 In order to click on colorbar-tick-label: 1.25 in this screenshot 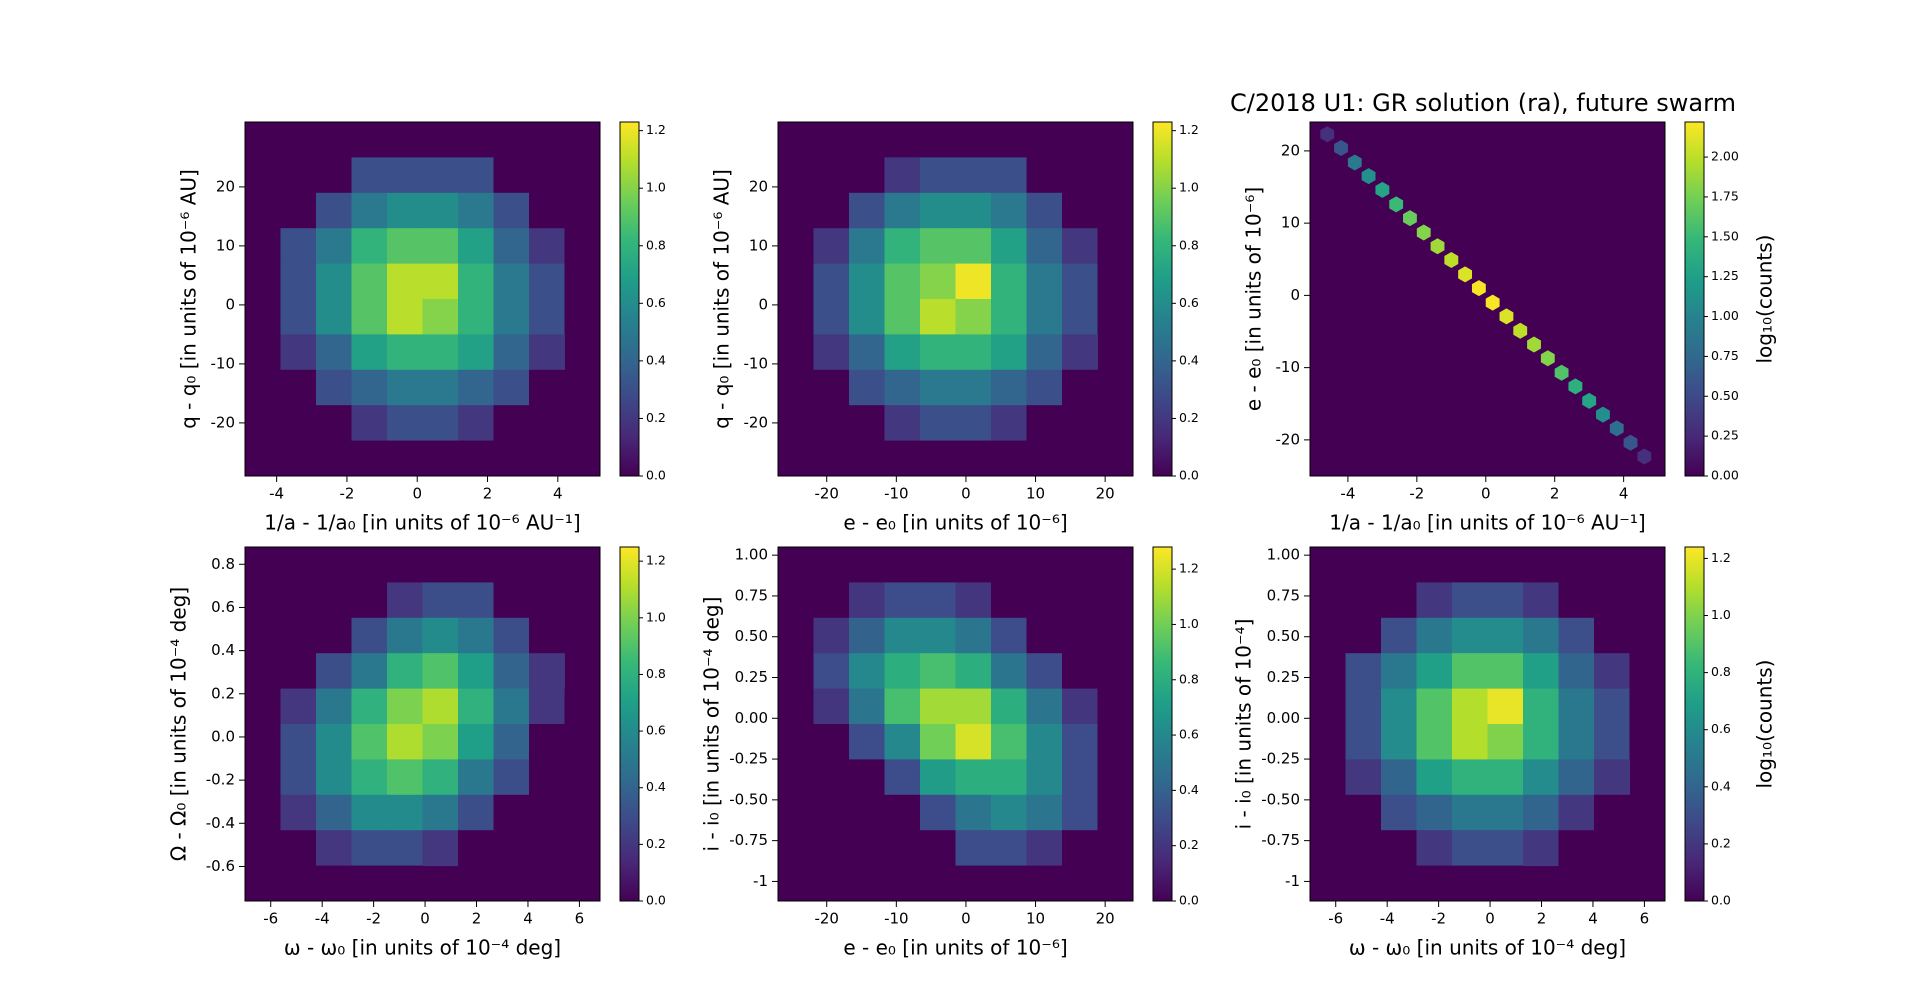, I will do `click(1725, 275)`.